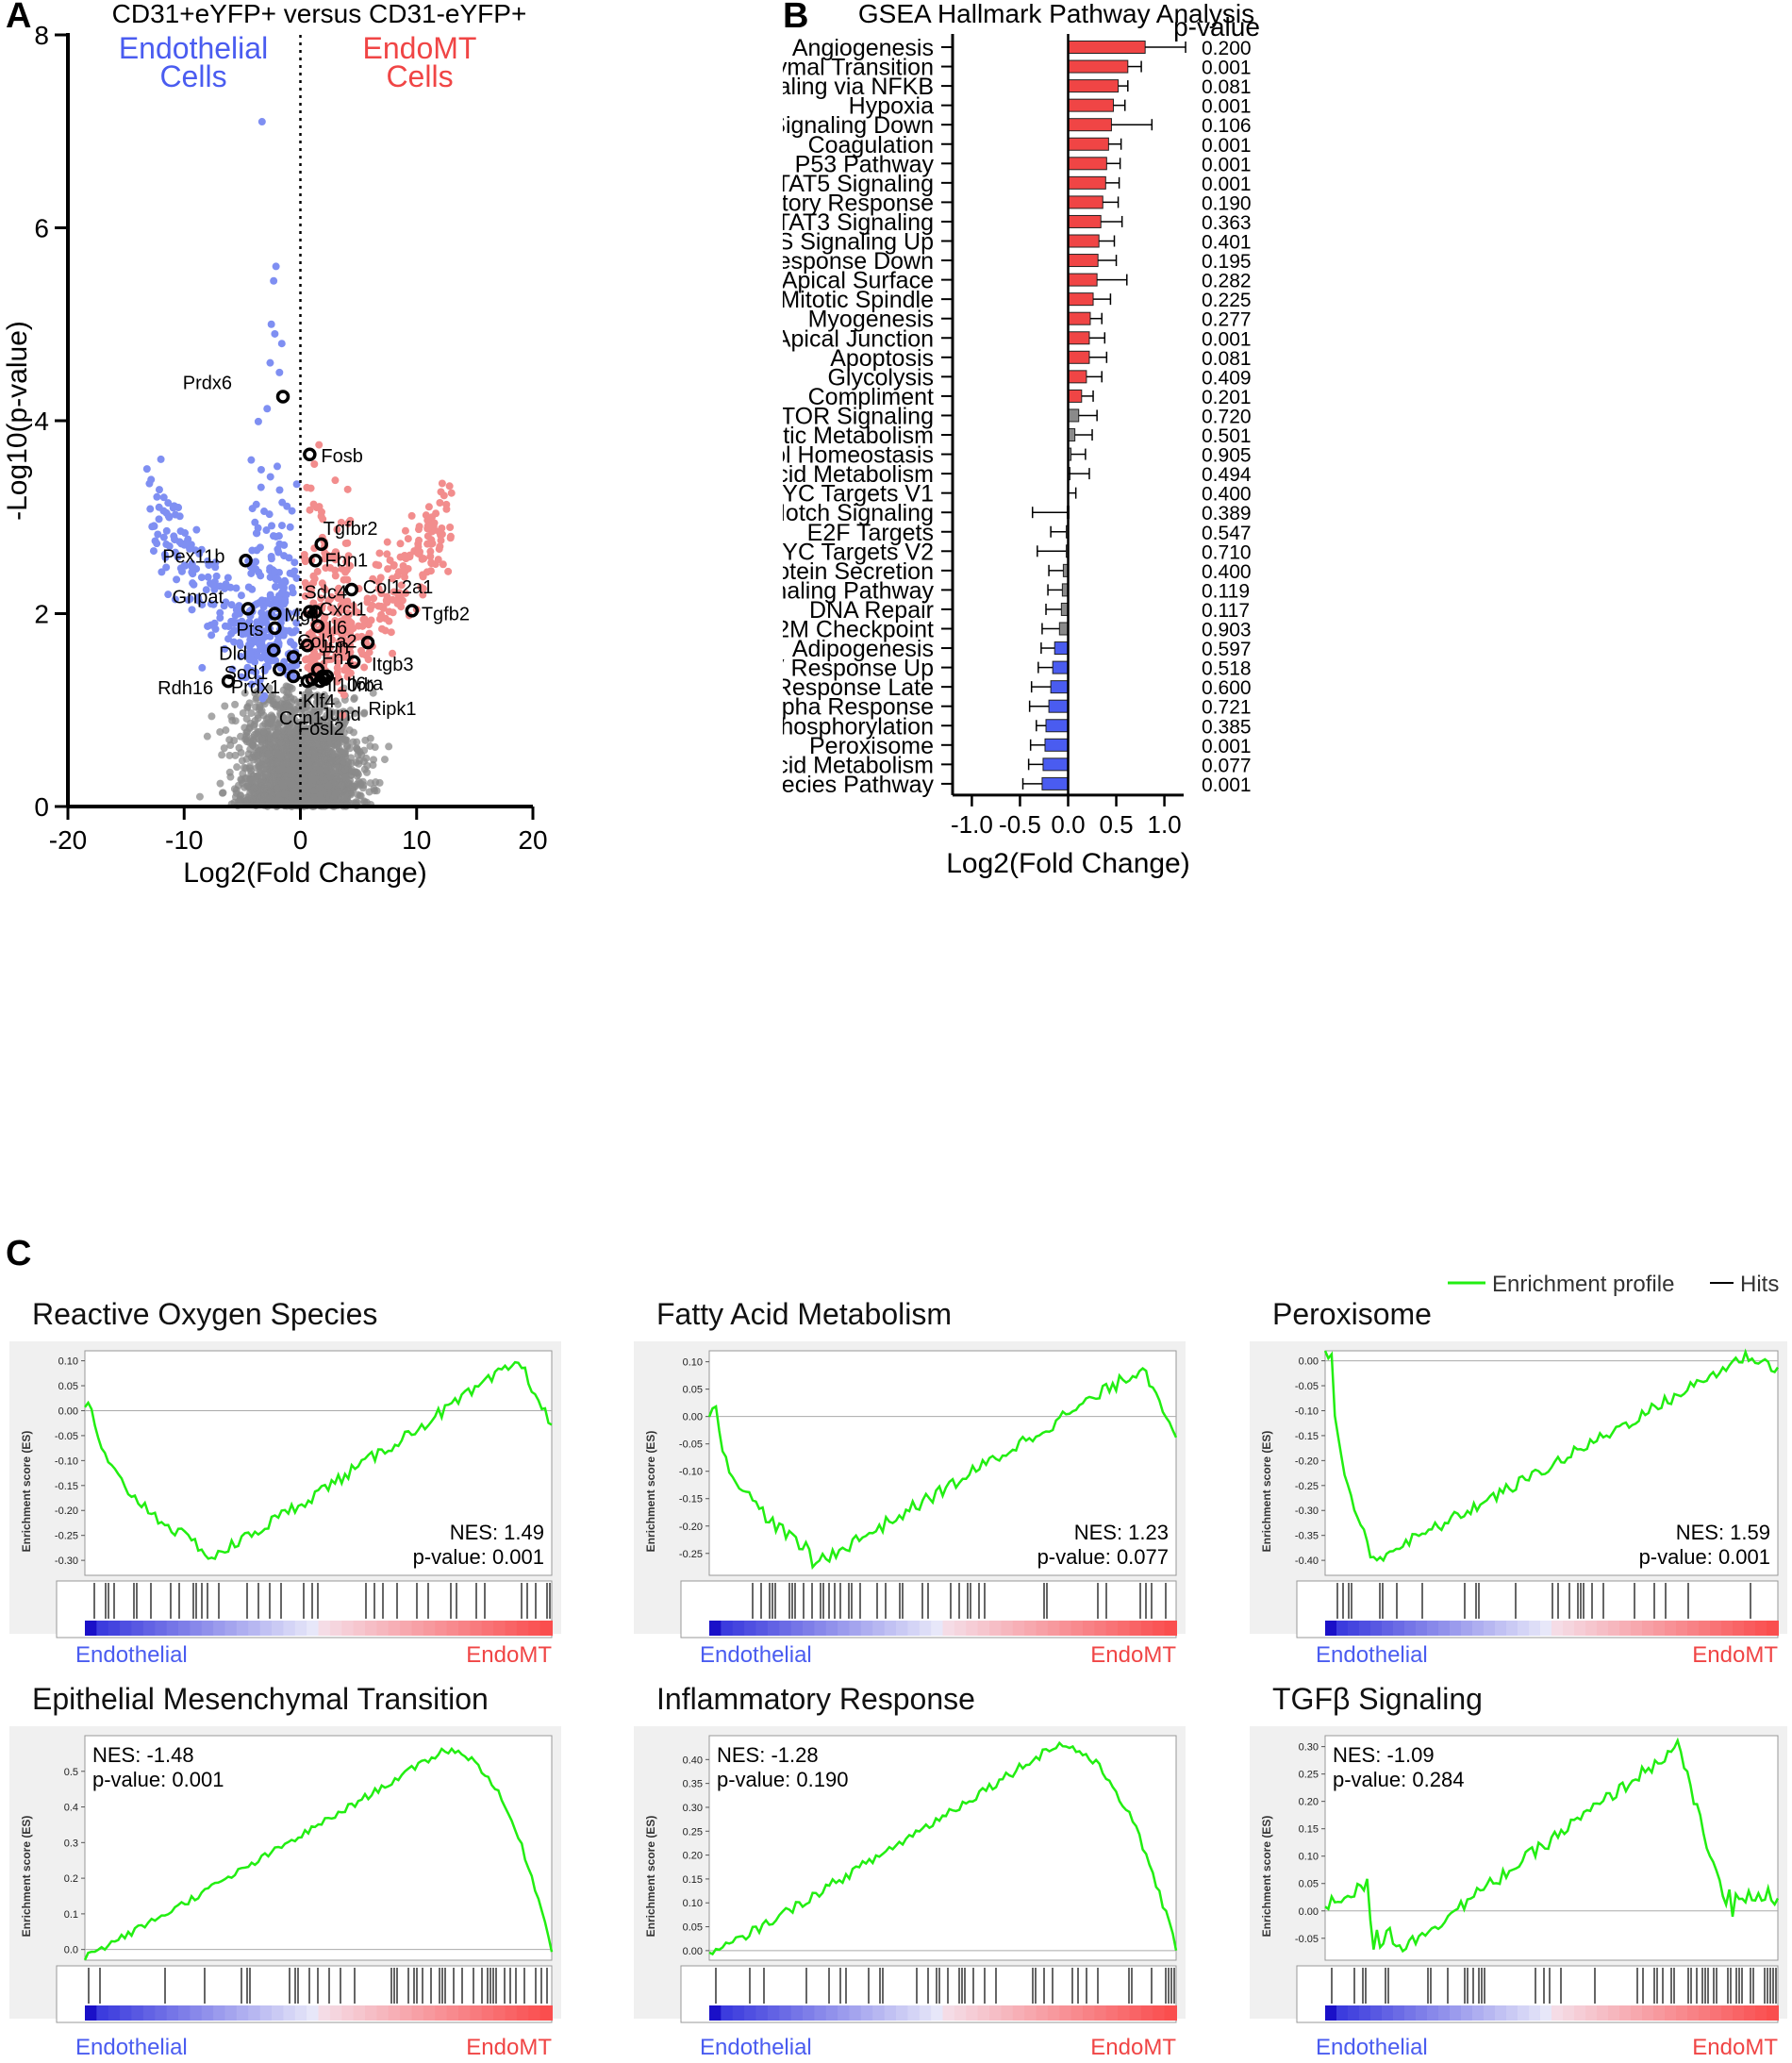 This screenshot has height=2063, width=1792. What do you see at coordinates (42, 421) in the screenshot?
I see `y-tick-label: 4` at bounding box center [42, 421].